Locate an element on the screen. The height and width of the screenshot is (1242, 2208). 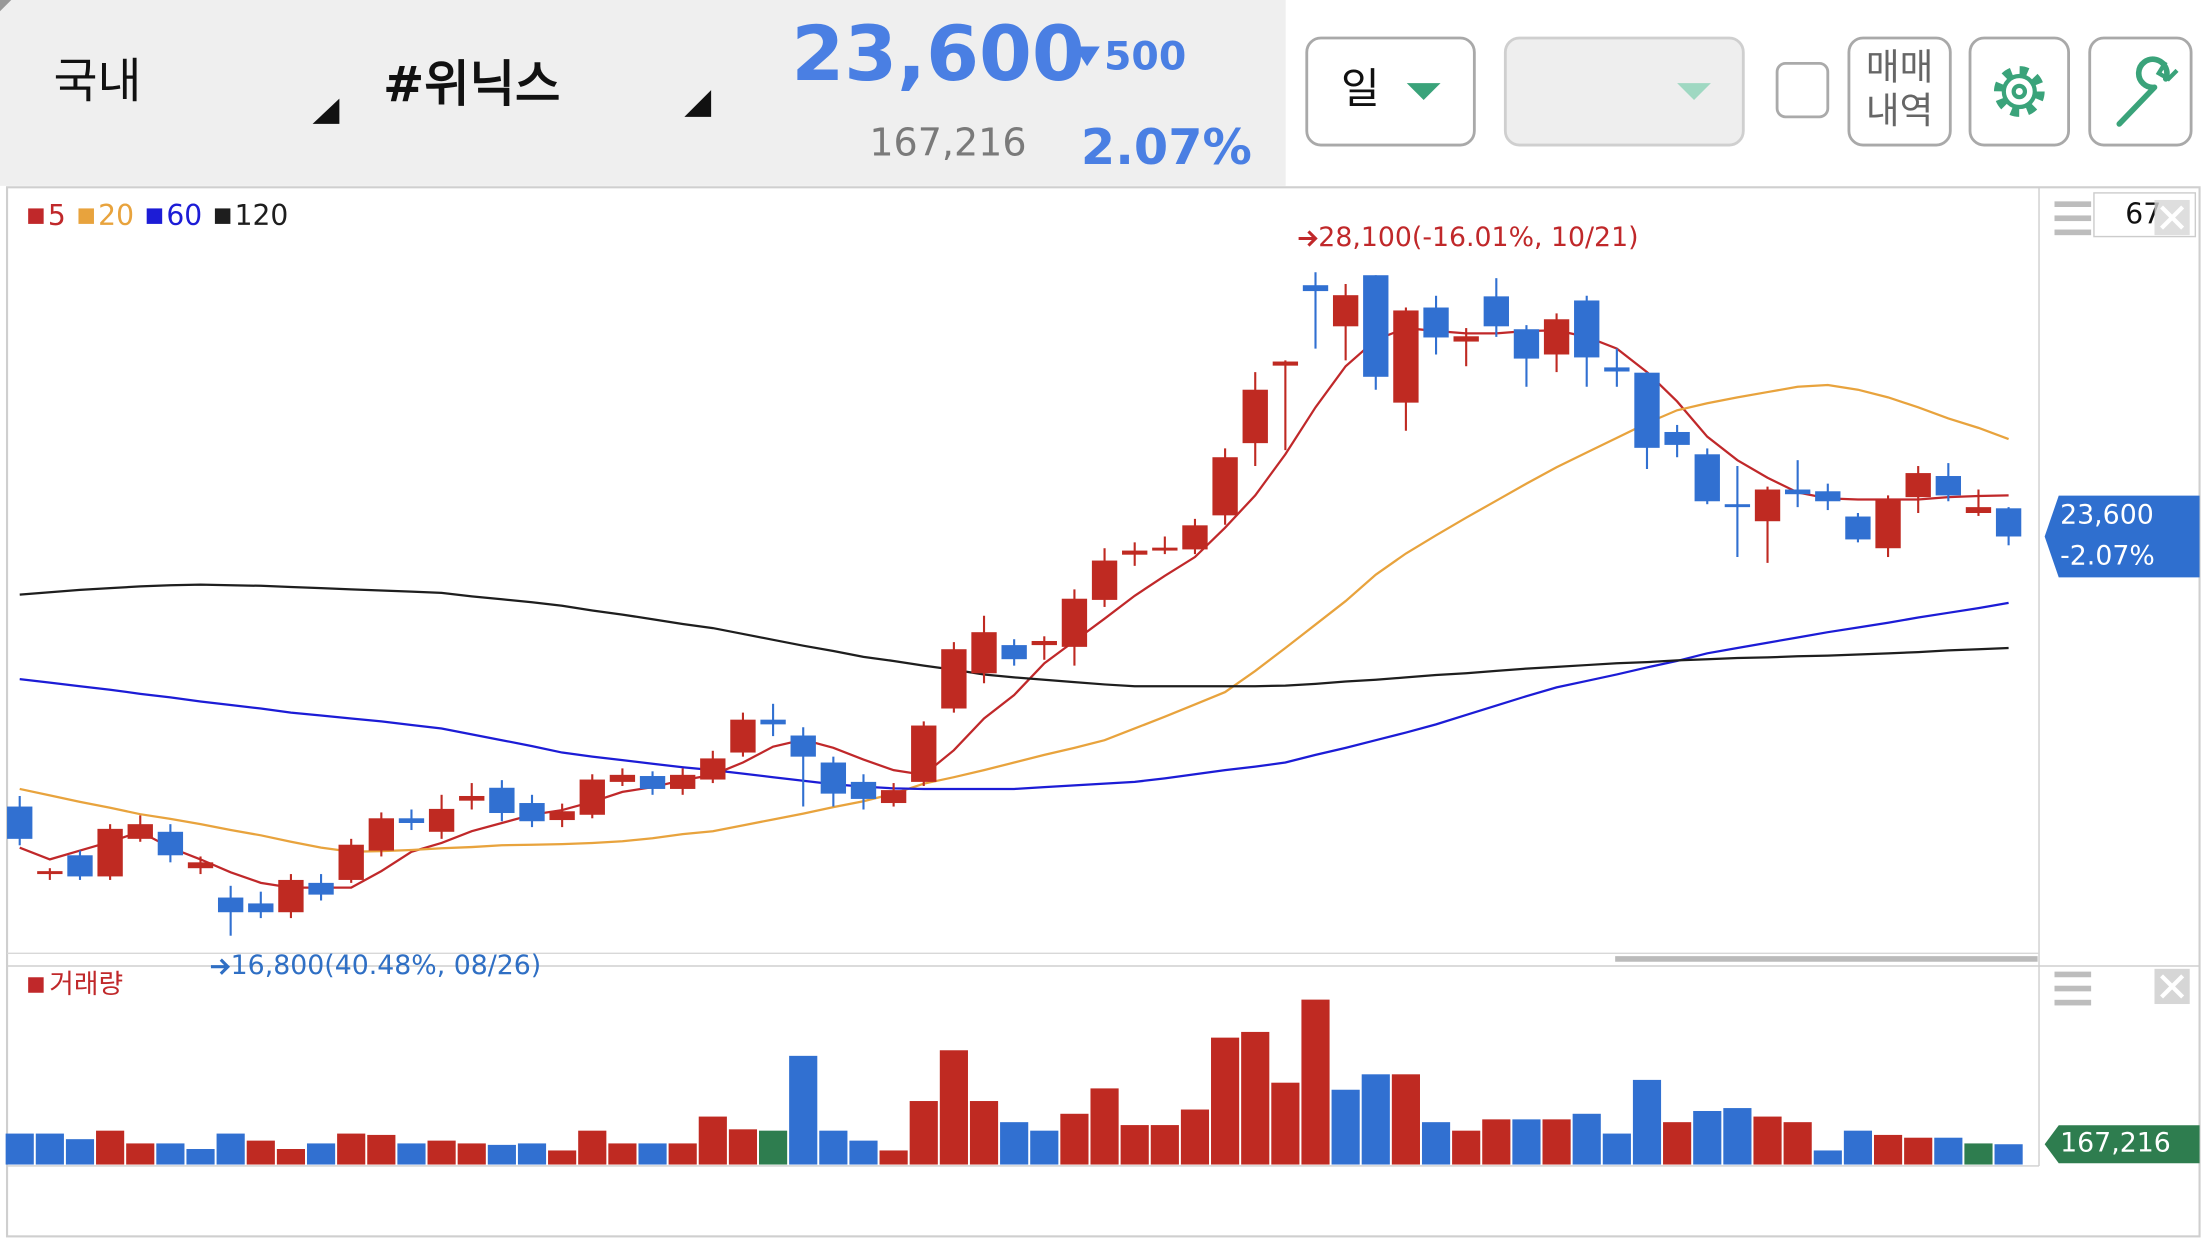
menu-icon is located at coordinates (2073, 603).